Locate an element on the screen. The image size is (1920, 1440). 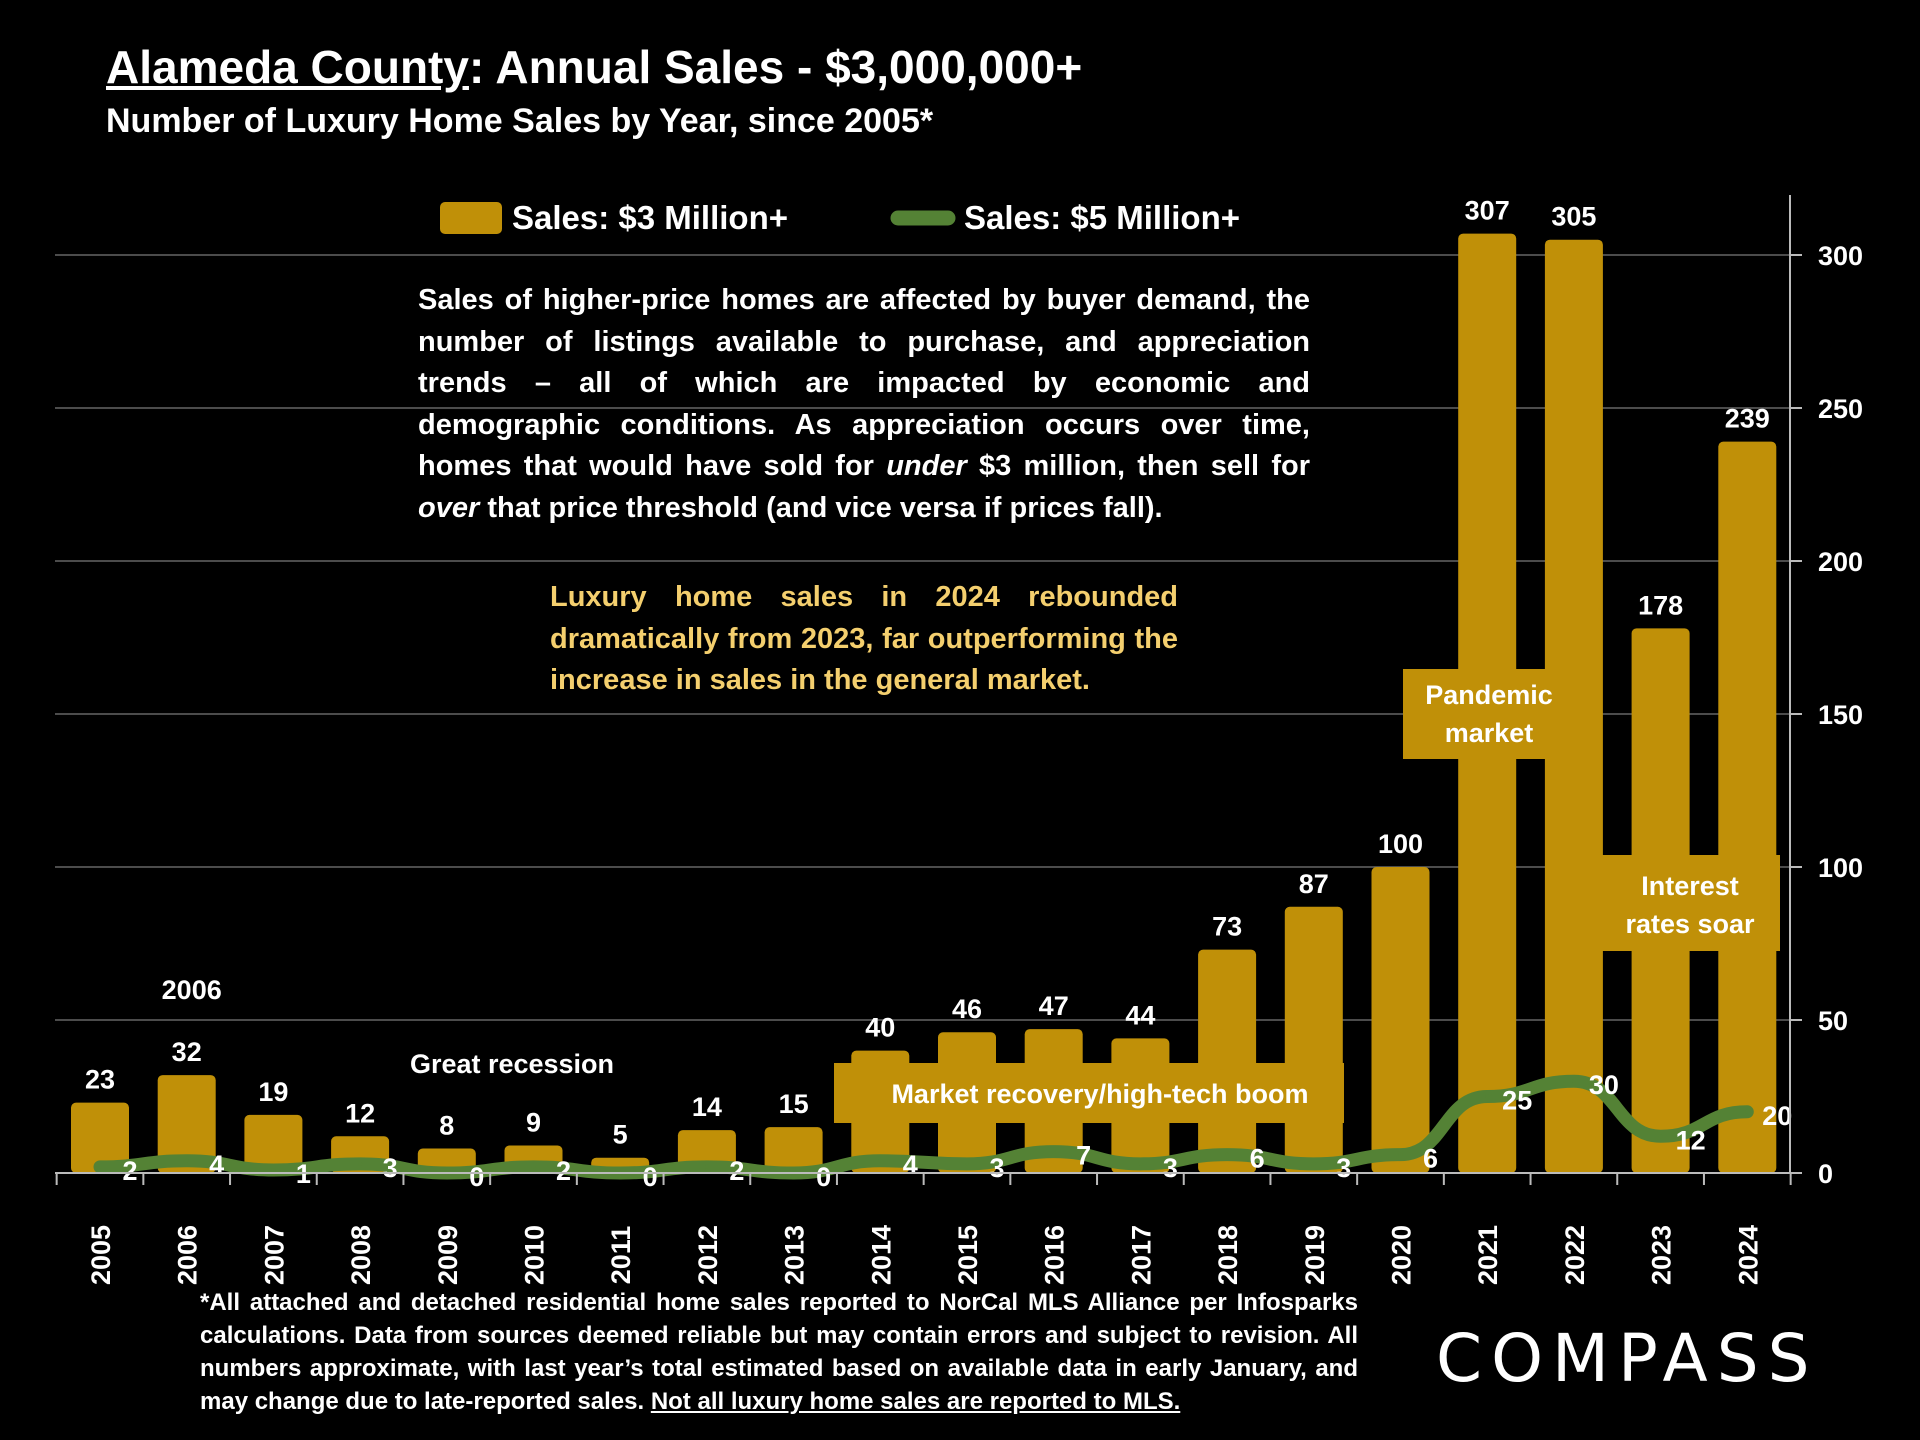
svg-text: Great recession is located at coordinates (512, 1064).